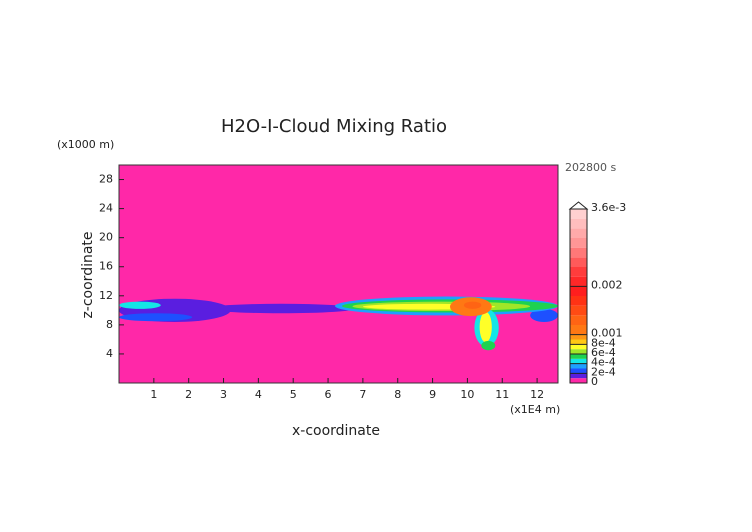  I want to click on y-tick-label: 4, so click(109, 353).